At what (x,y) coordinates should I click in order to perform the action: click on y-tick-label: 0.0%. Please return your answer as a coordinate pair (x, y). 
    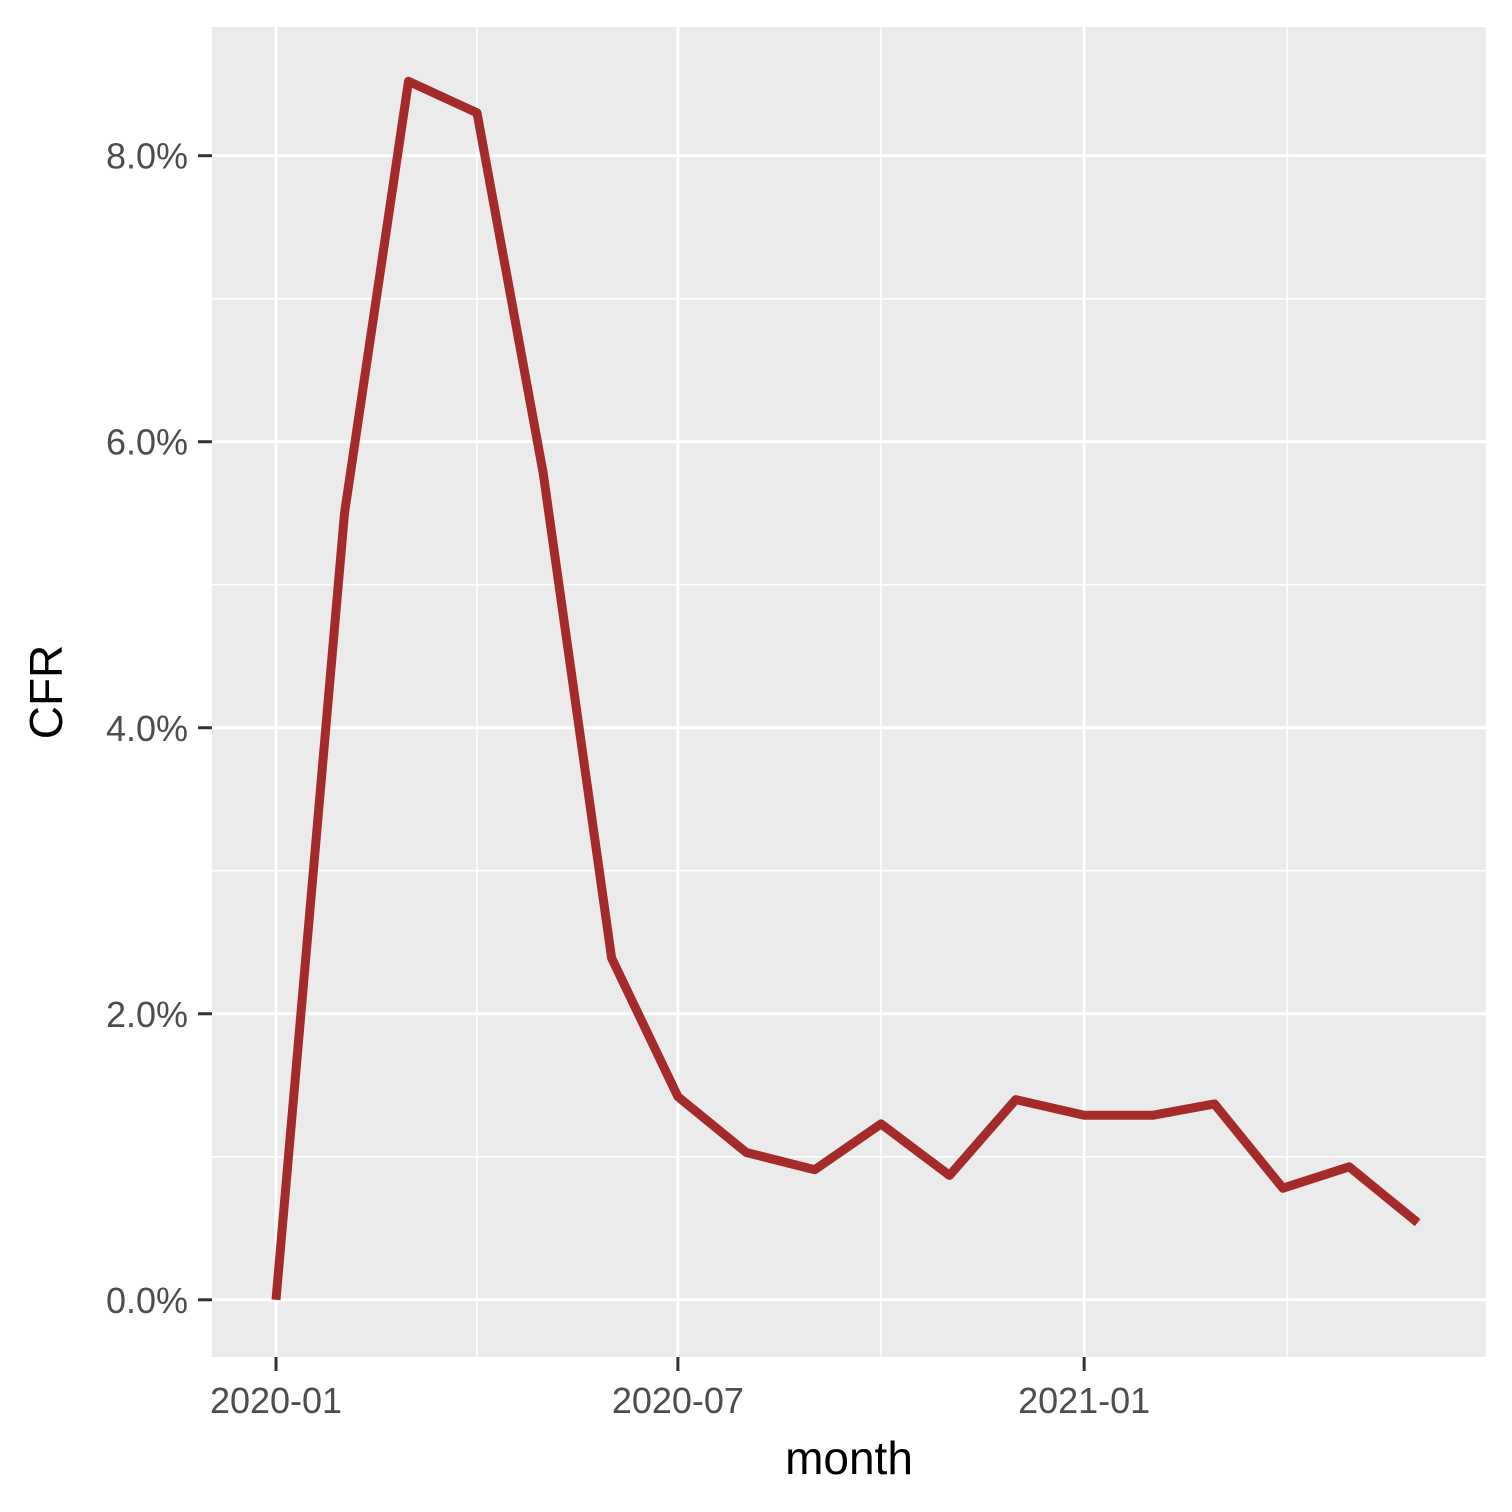
    Looking at the image, I should click on (147, 1300).